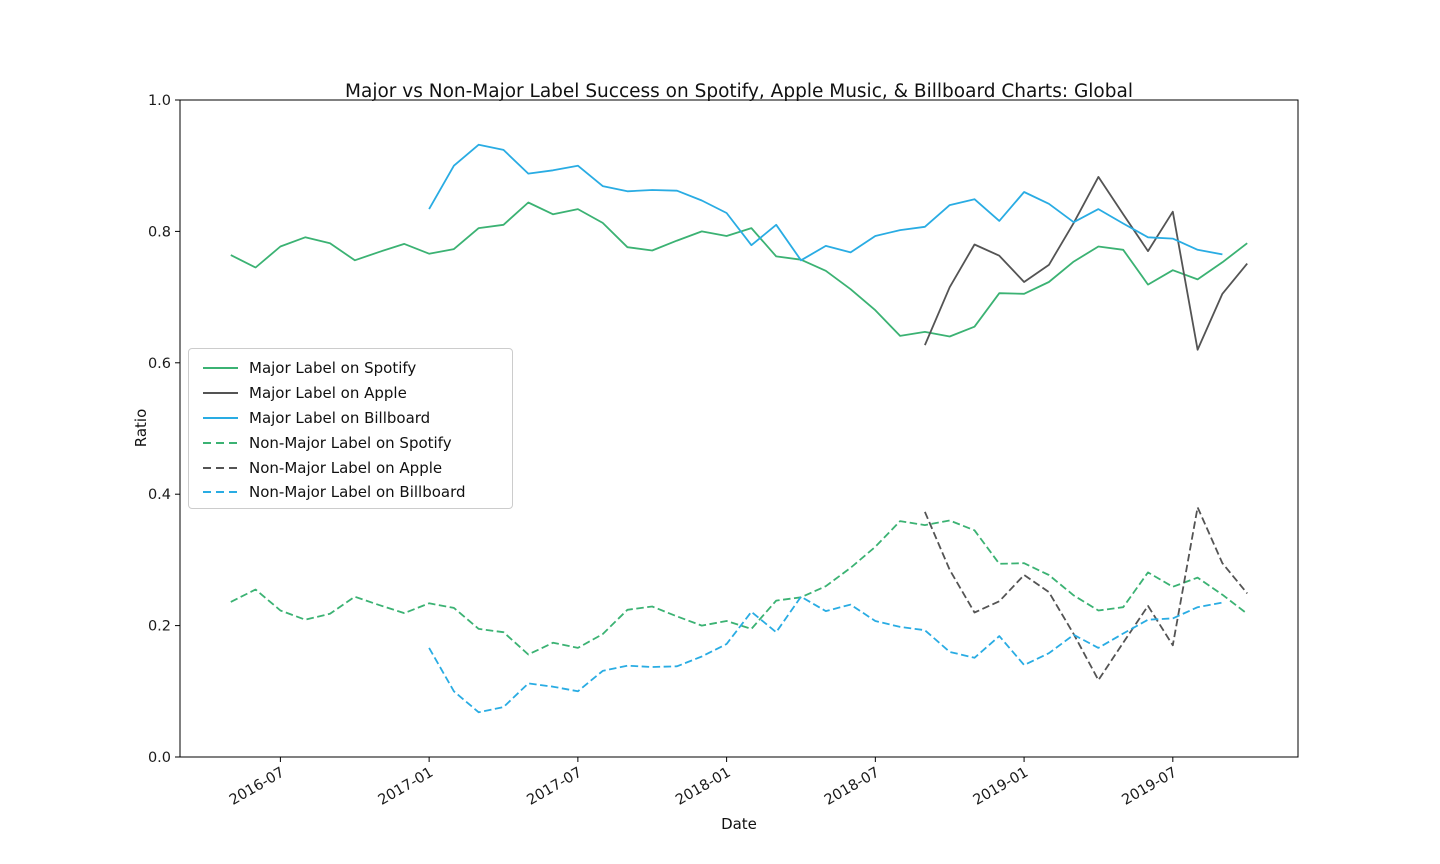 The height and width of the screenshot is (864, 1440). Describe the element at coordinates (159, 364) in the screenshot. I see `y-tick-label: 0.6` at that location.